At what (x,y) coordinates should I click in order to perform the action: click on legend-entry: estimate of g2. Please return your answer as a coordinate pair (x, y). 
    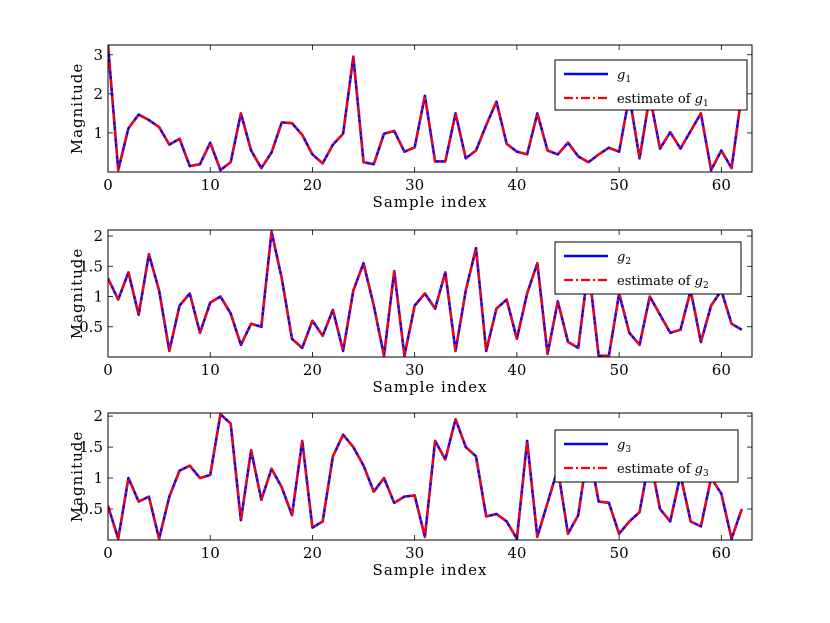
    Looking at the image, I should click on (663, 282).